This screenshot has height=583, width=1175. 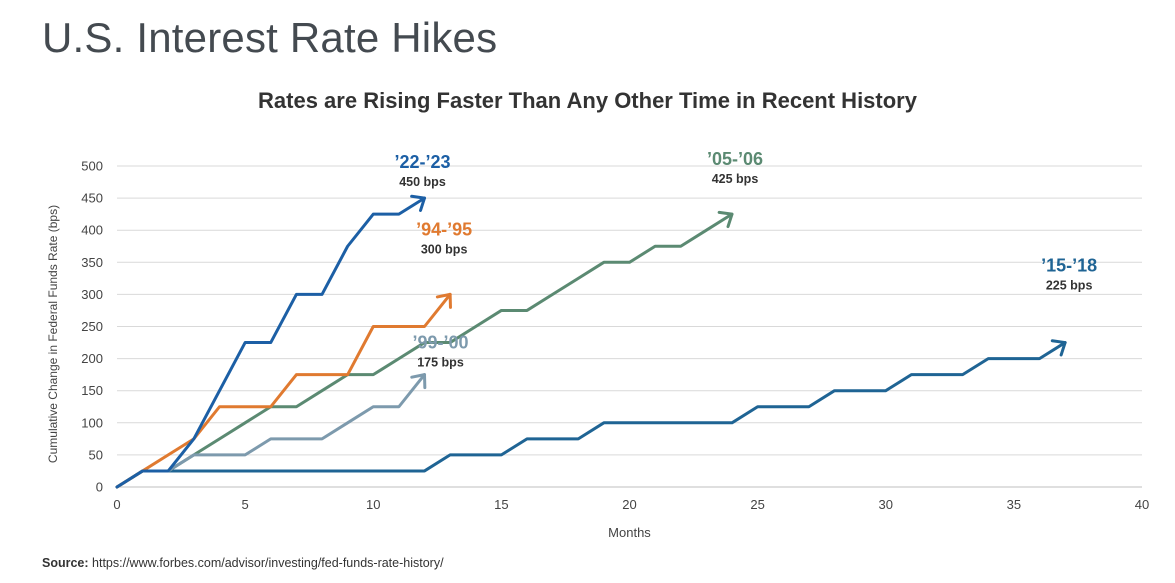 What do you see at coordinates (92, 358) in the screenshot?
I see `y-tick-label: 200` at bounding box center [92, 358].